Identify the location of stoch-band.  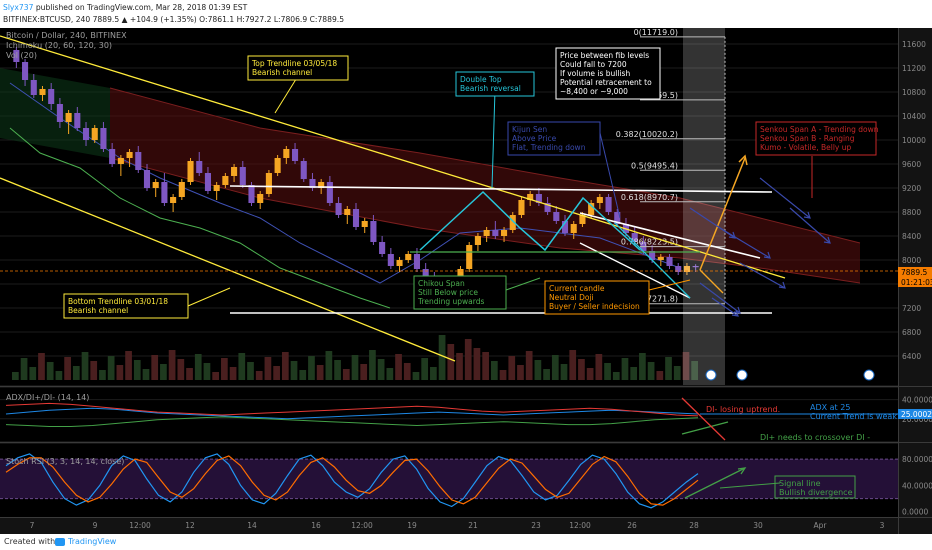
(449, 479).